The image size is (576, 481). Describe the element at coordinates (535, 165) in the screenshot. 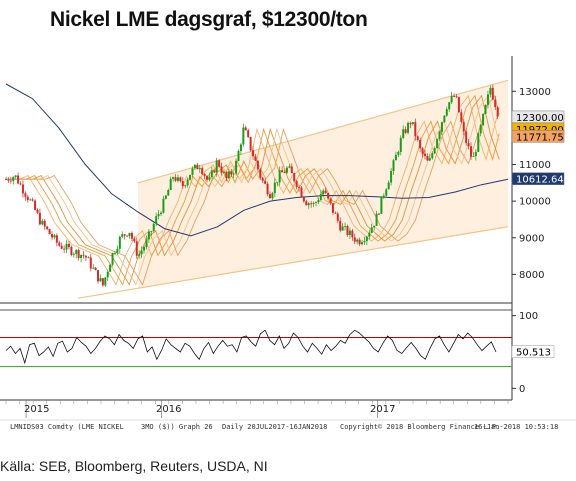

I see `y-tick-label: 11000` at that location.